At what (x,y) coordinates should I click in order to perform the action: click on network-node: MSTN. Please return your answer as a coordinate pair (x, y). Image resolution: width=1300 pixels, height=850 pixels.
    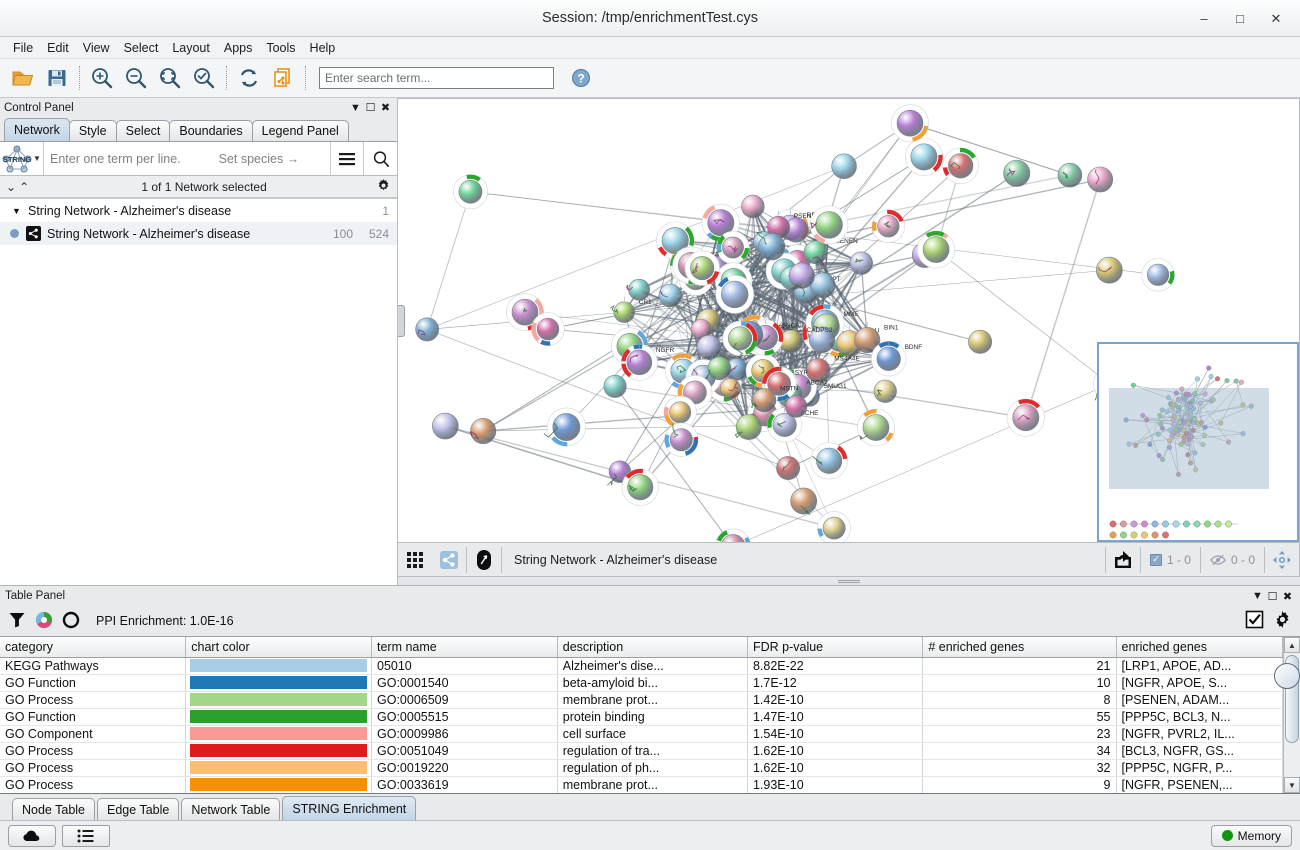
    Looking at the image, I should click on (774, 398).